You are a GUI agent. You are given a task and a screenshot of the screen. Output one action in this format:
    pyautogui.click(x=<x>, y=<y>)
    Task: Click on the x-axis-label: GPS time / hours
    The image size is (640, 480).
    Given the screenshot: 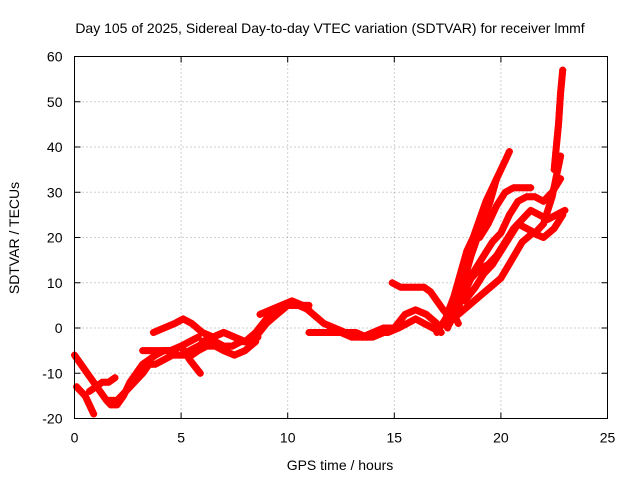 What is the action you would take?
    pyautogui.click(x=340, y=465)
    